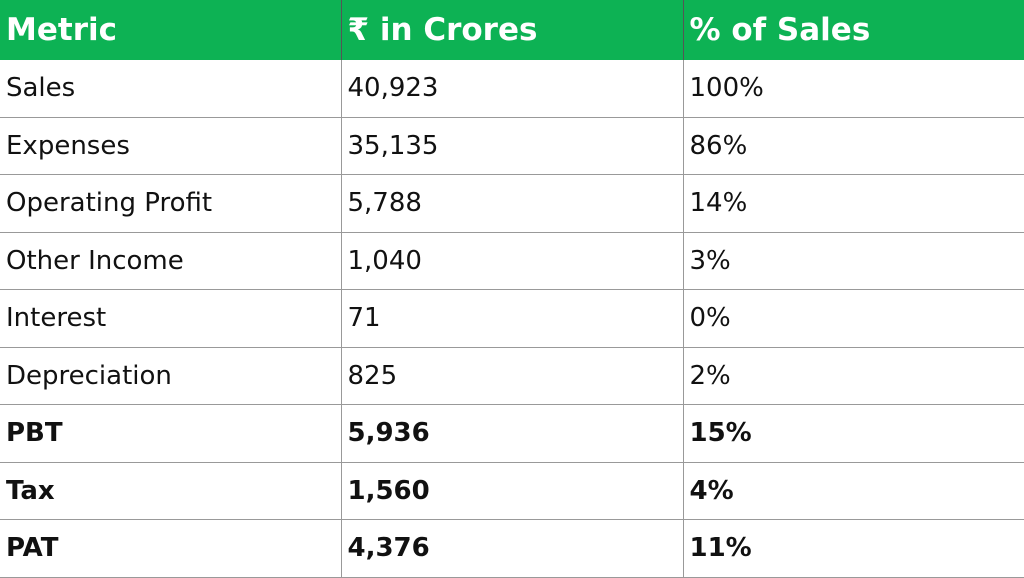  I want to click on header-value: ₹ in Crores, so click(512, 30).